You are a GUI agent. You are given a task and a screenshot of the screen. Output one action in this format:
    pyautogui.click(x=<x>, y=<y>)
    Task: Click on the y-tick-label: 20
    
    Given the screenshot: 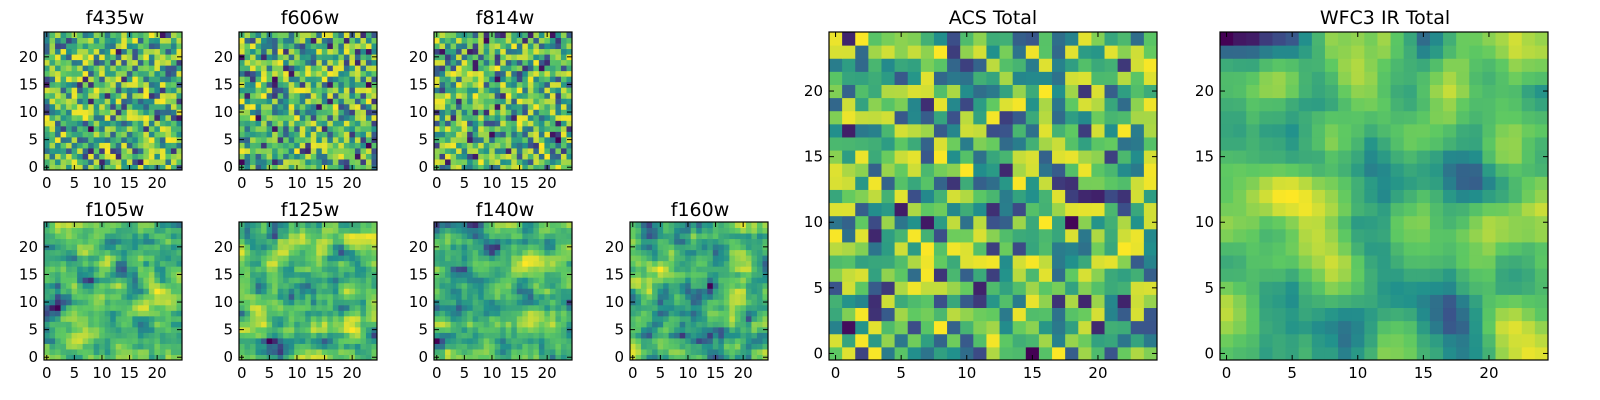 What is the action you would take?
    pyautogui.click(x=28, y=247)
    